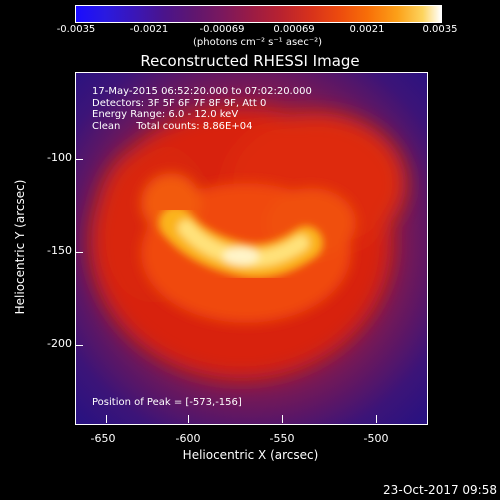 The height and width of the screenshot is (500, 500). Describe the element at coordinates (250, 61) in the screenshot. I see `image-title: Reconstructed RHESSI Image` at that location.